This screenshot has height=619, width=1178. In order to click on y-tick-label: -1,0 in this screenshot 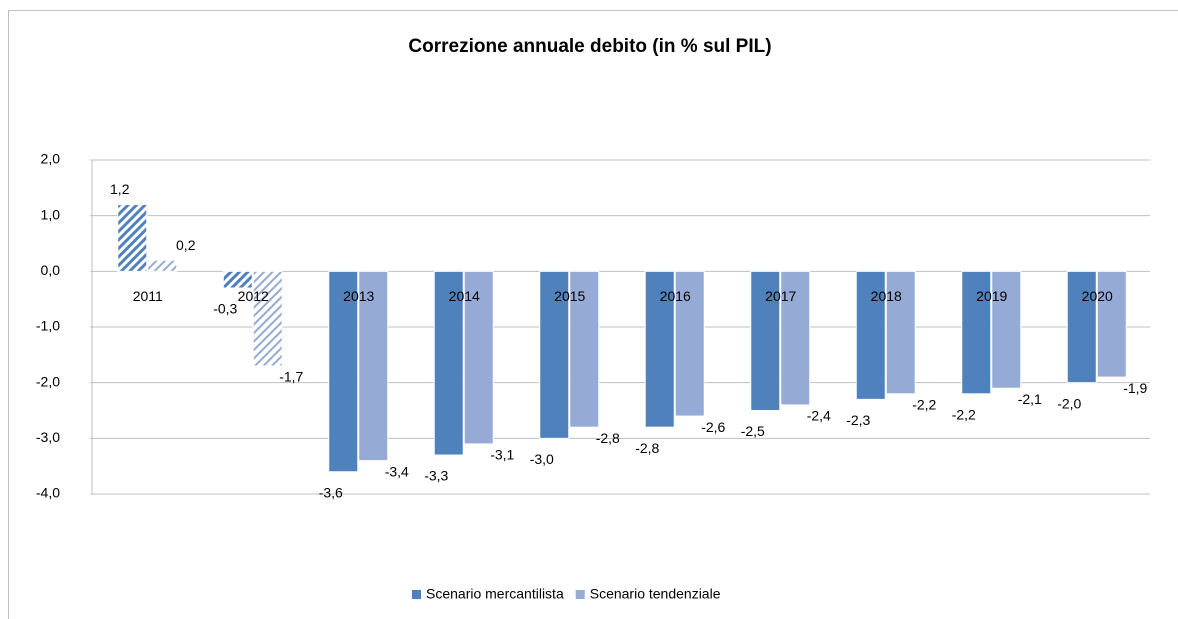, I will do `click(48, 326)`.